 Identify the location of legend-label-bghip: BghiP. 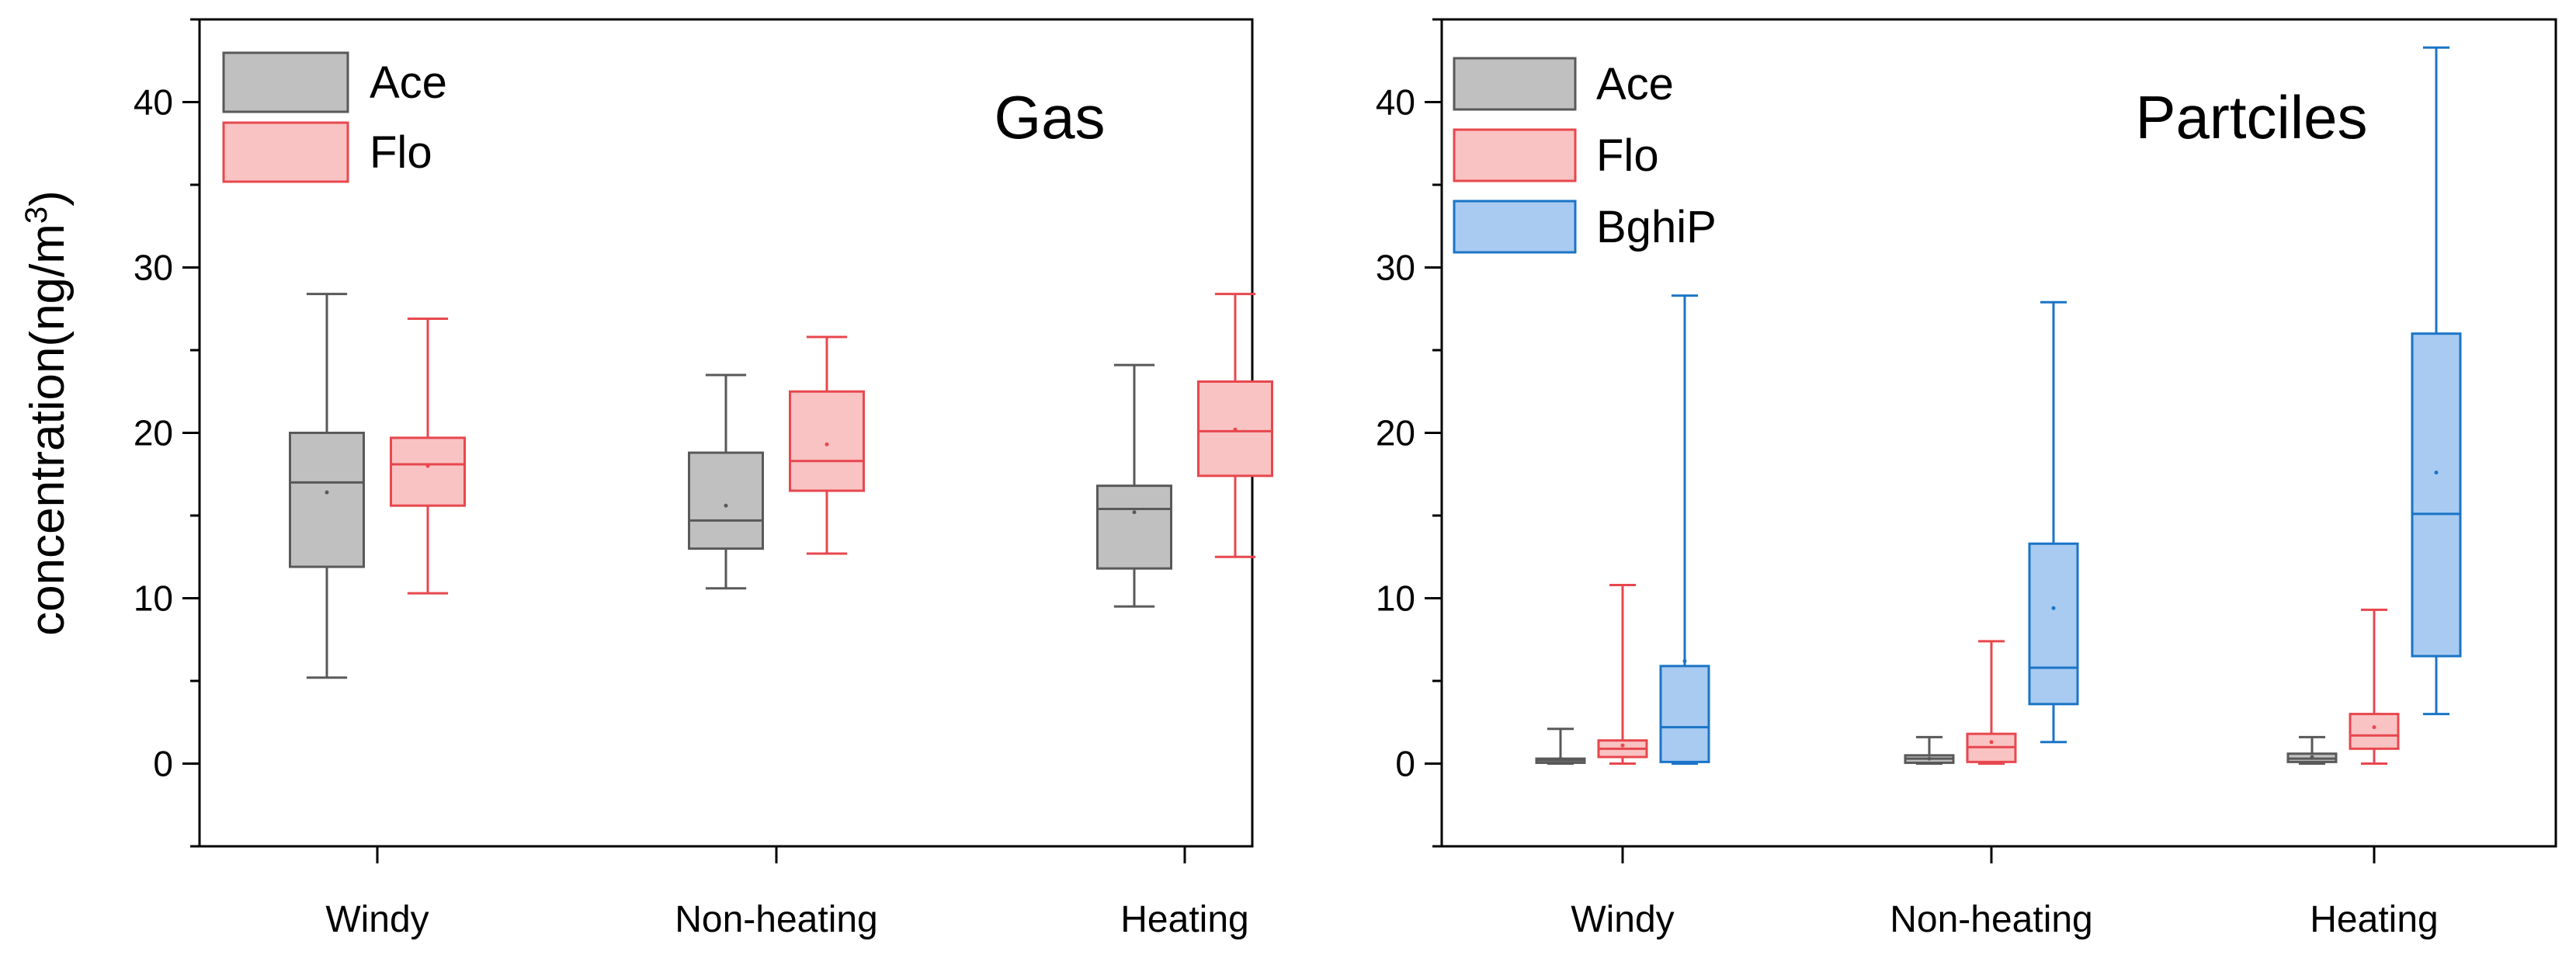
(1656, 227).